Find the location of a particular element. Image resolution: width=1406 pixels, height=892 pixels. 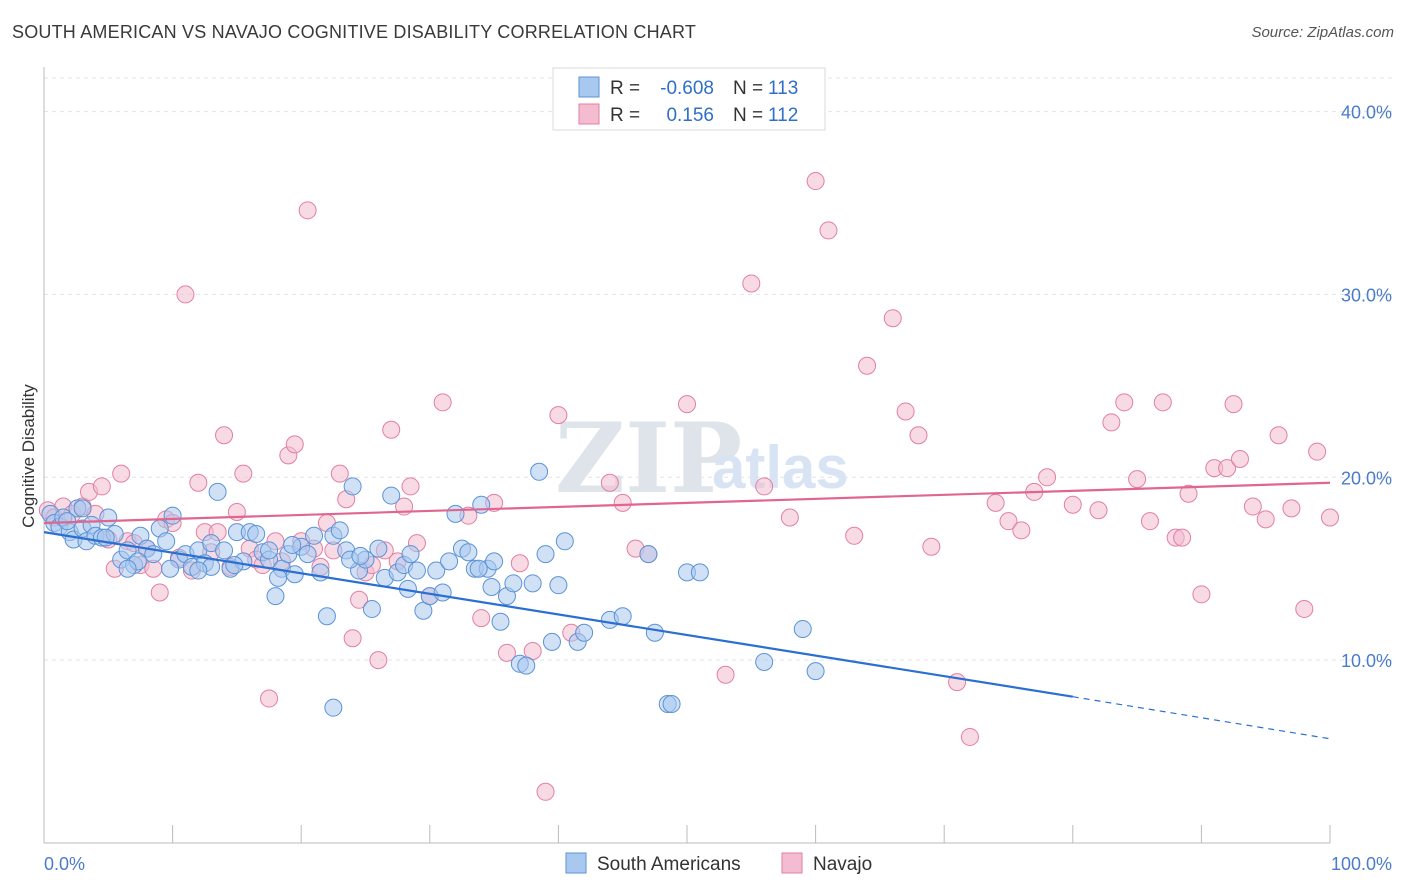

bottom-legend-label-south-americans: South Americans is located at coordinates (669, 864).